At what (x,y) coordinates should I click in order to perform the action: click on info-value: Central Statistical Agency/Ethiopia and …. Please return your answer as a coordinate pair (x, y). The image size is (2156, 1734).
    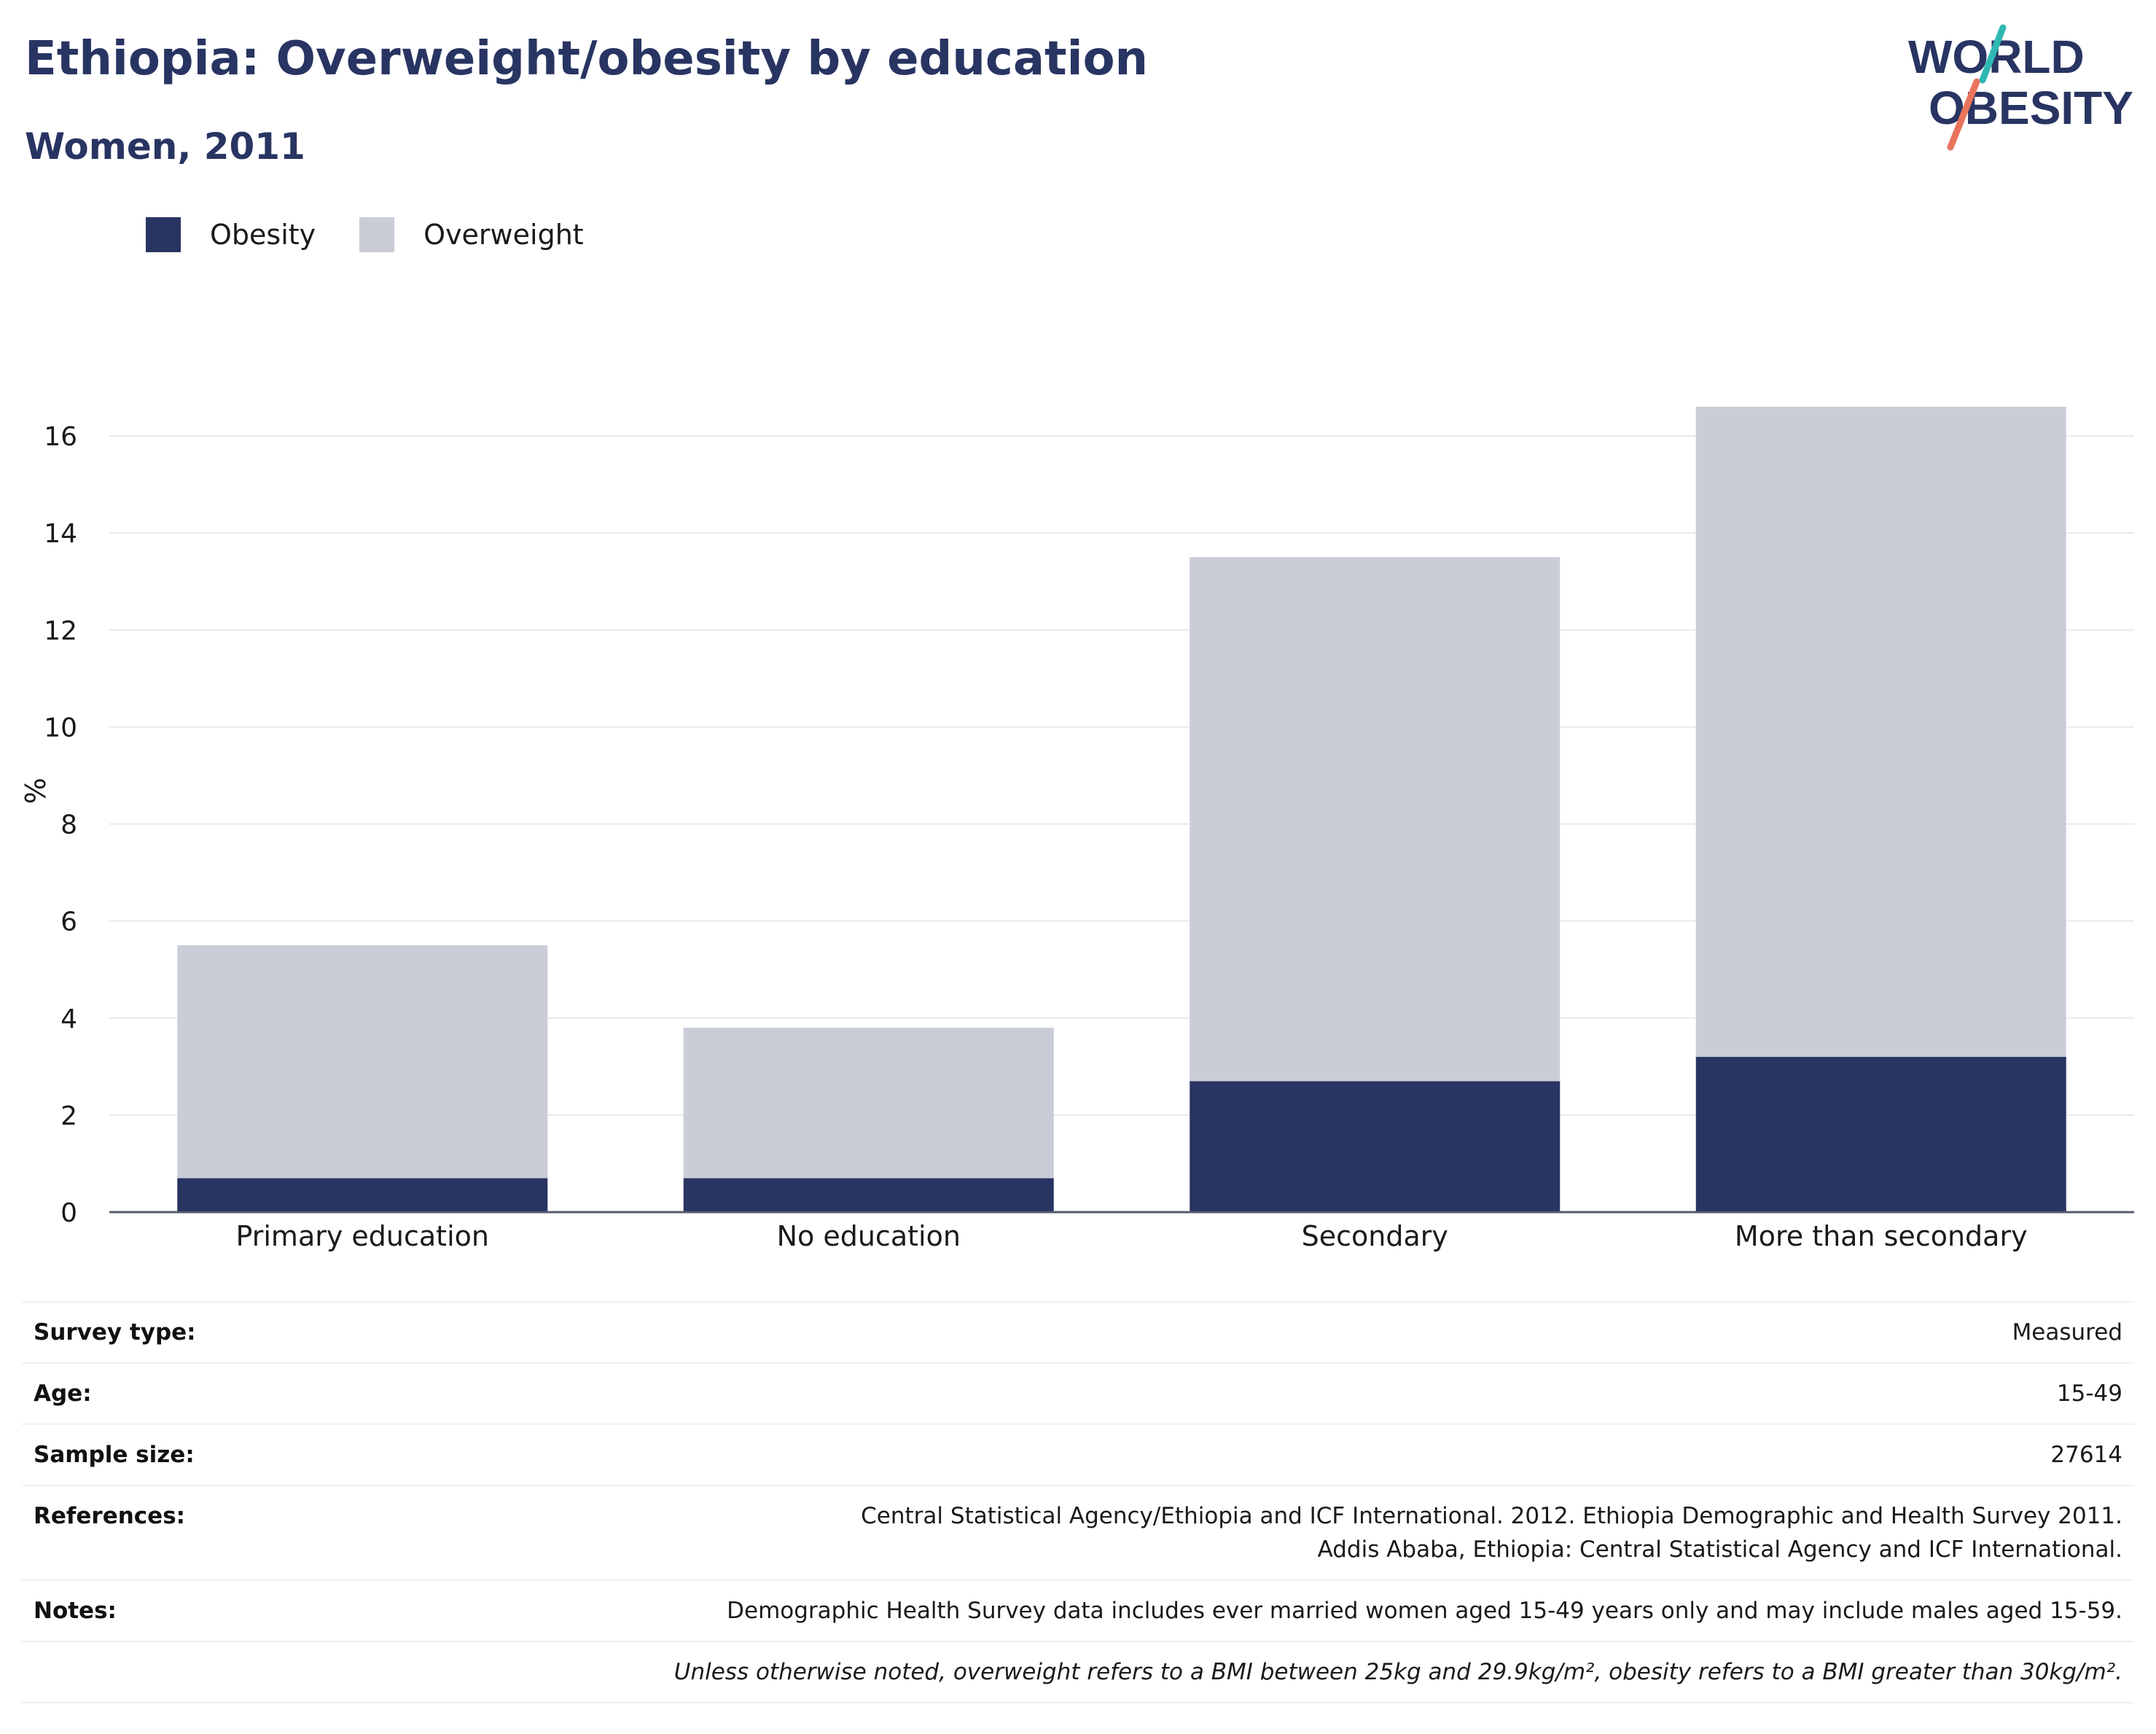
    Looking at the image, I should click on (1236, 1533).